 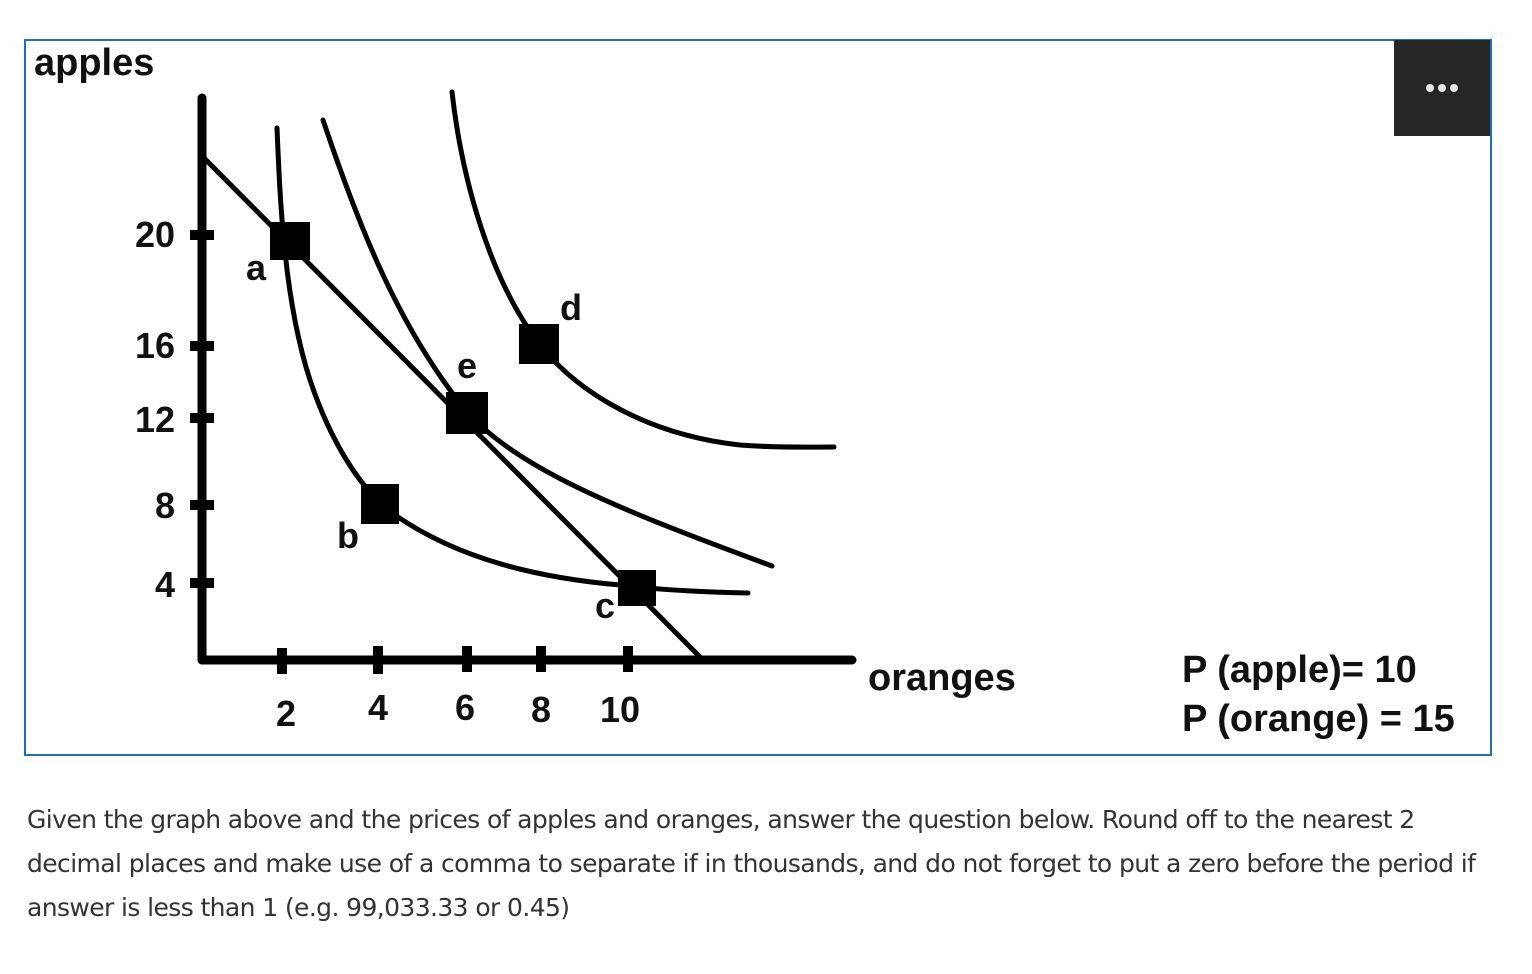 I want to click on x-tick-label: 2, so click(x=286, y=713).